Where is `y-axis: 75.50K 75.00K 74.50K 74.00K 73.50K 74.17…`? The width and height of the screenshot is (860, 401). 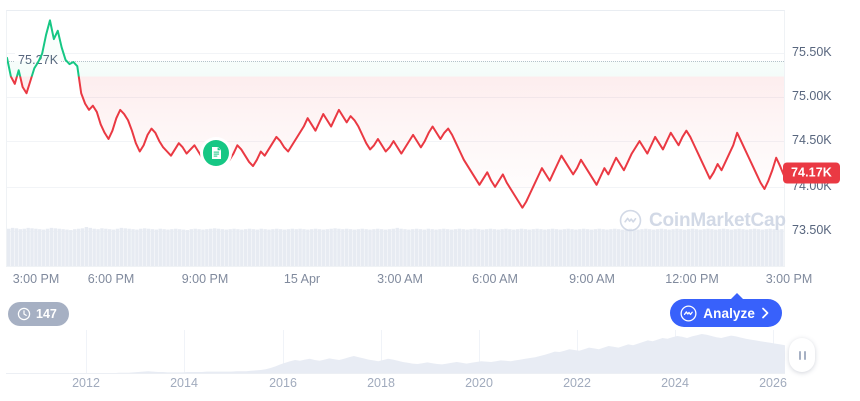 y-axis: 75.50K 75.00K 74.50K 74.00K 73.50K 74.17… is located at coordinates (821, 138).